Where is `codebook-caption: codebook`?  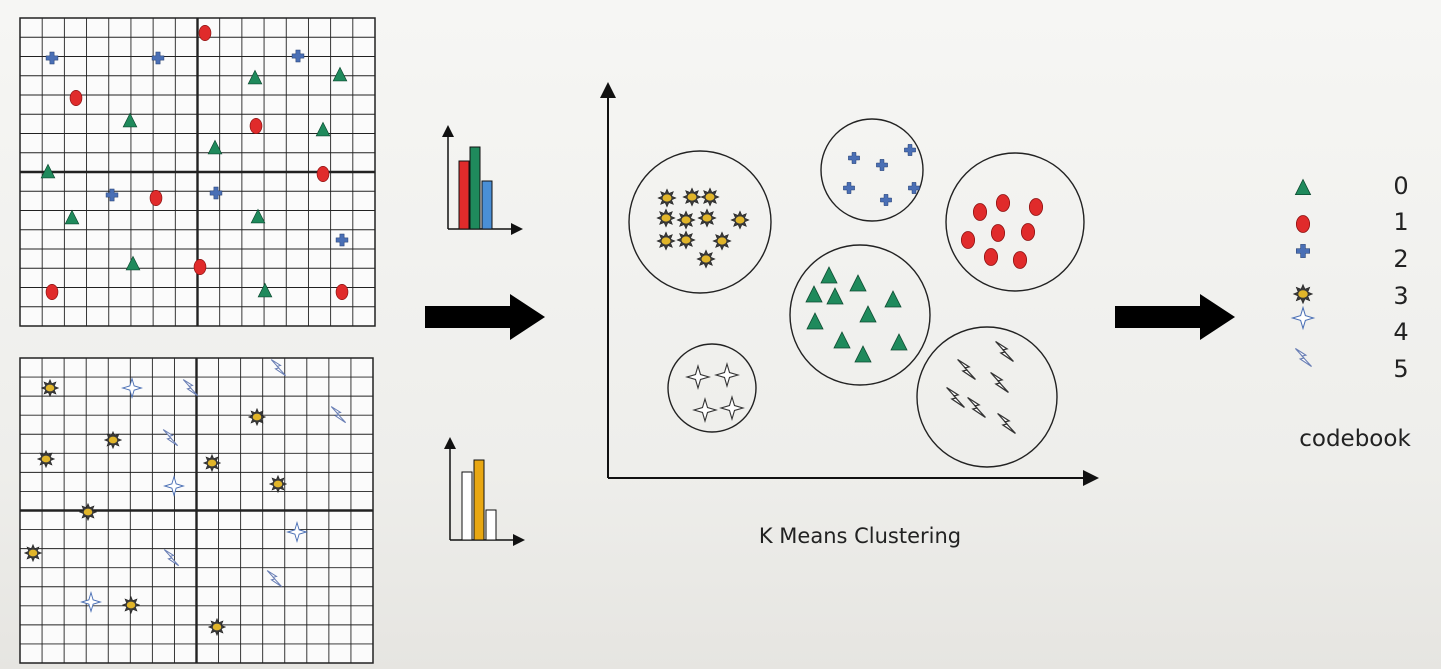
codebook-caption: codebook is located at coordinates (1355, 439).